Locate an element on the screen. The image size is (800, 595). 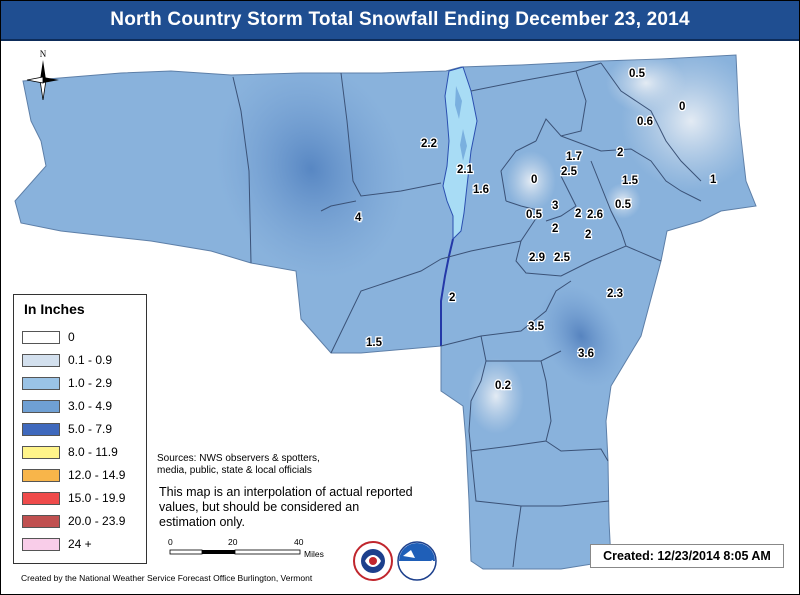
light-zone-central is located at coordinates (531, 181).